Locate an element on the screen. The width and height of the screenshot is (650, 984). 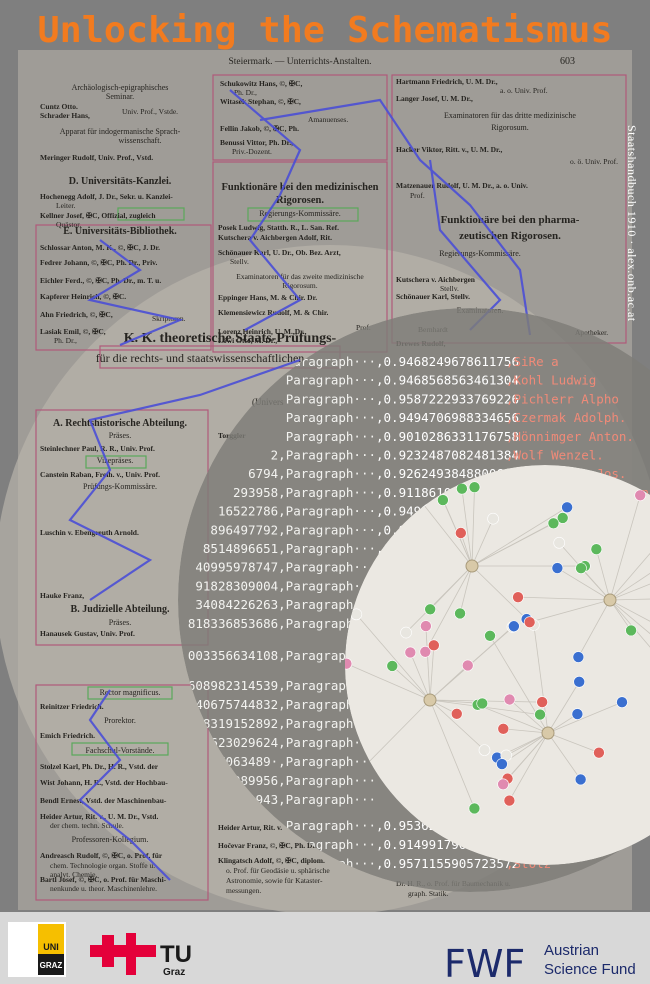
document-line: Vizepräses. is located at coordinates (115, 460).